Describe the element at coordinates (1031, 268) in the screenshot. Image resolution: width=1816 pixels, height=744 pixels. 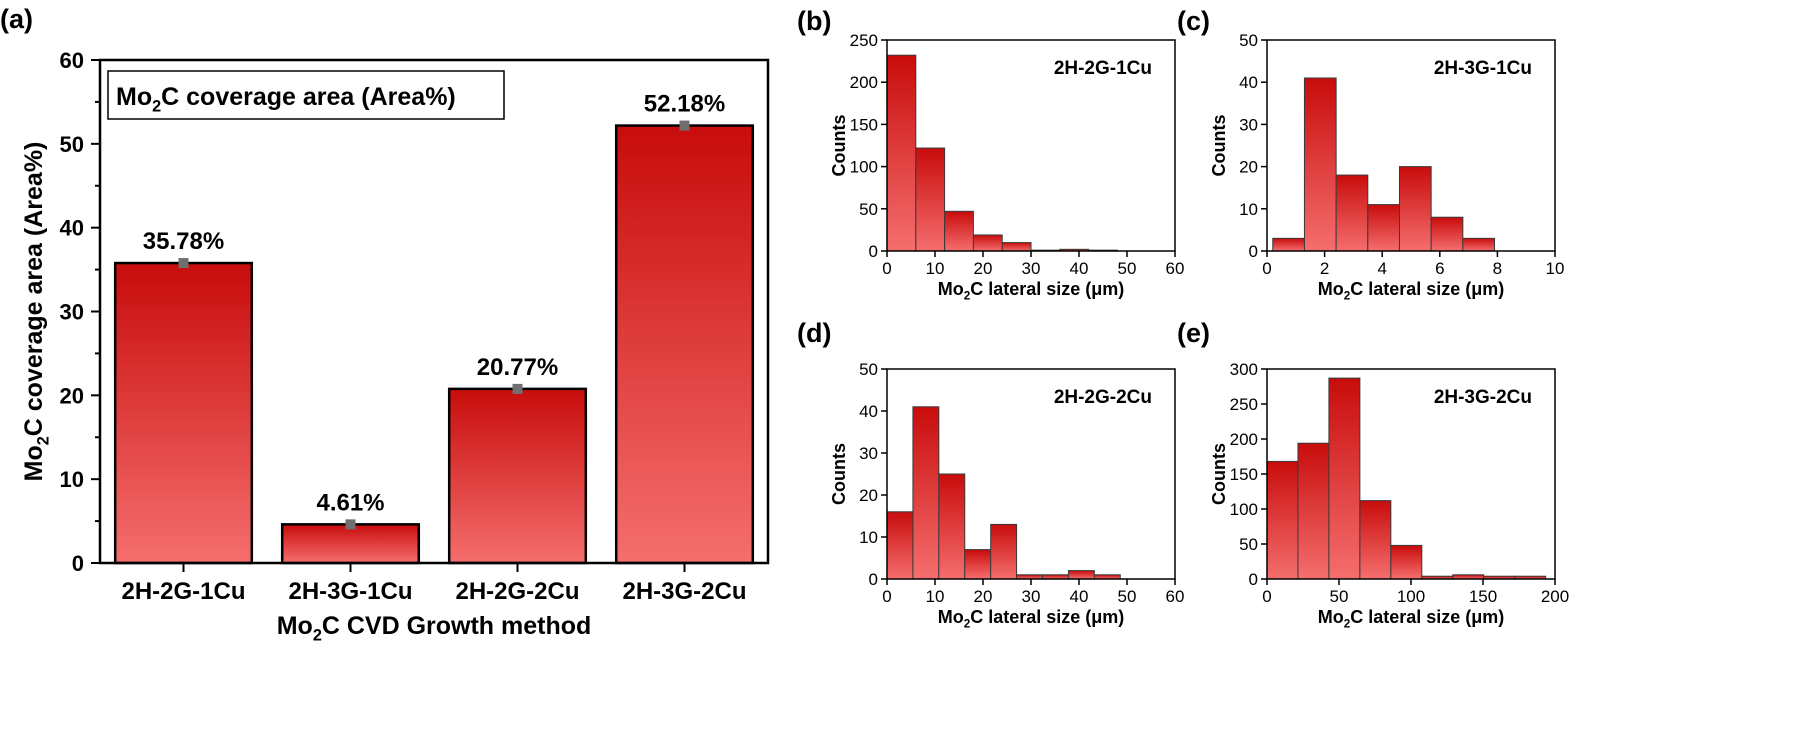
I see `x-tick-label: 30` at that location.